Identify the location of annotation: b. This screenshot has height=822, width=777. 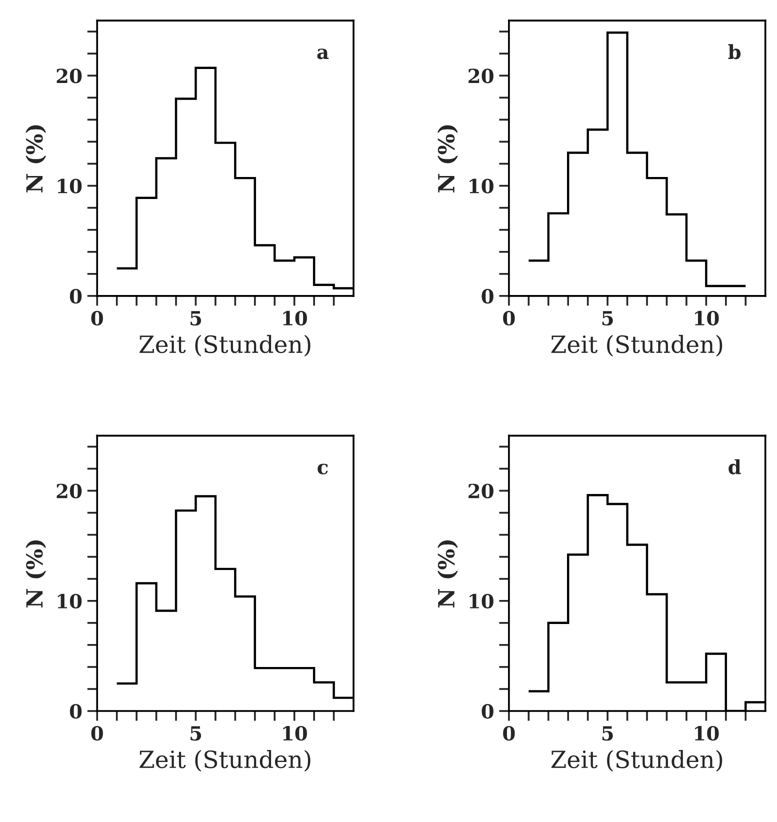
(734, 52).